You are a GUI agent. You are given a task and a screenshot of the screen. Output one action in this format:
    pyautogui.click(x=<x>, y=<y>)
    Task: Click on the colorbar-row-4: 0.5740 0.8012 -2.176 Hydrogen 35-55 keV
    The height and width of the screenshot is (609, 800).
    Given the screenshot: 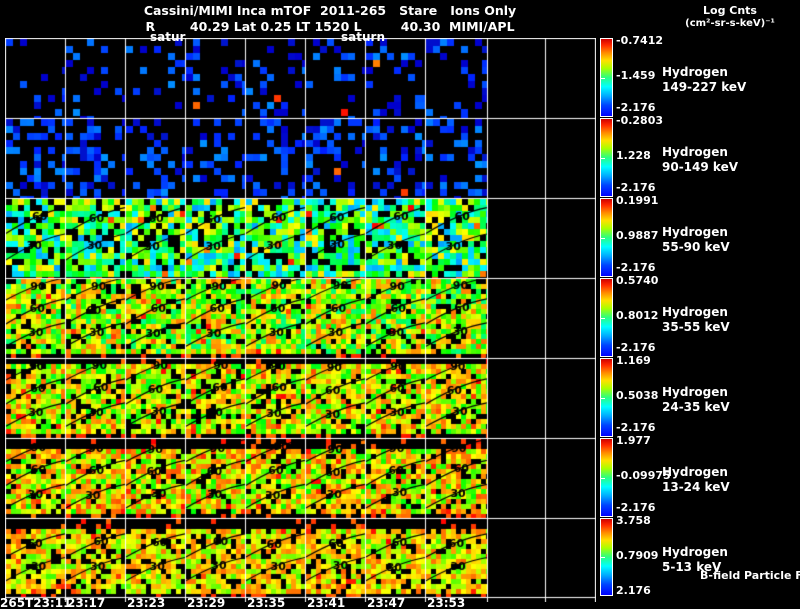 What is the action you would take?
    pyautogui.click(x=400, y=316)
    